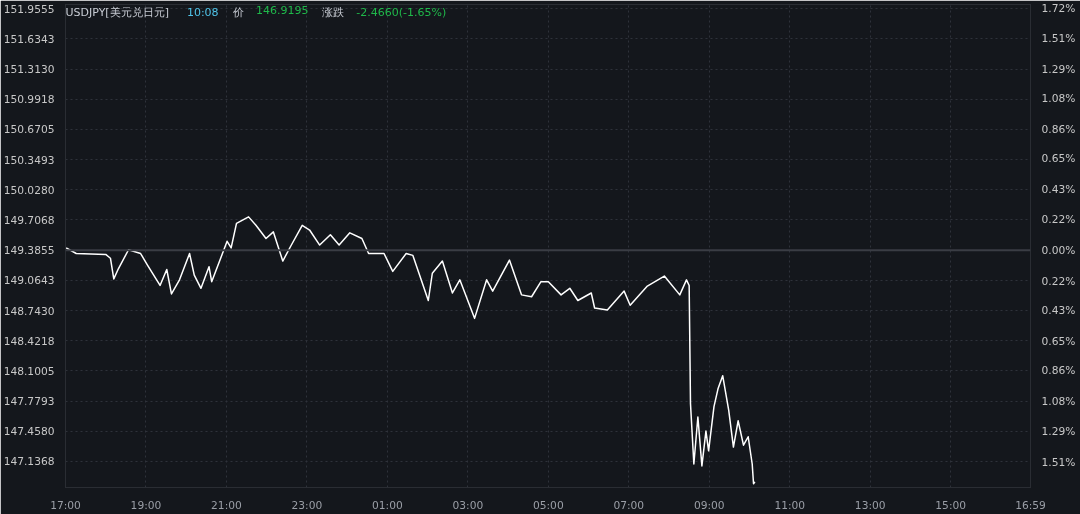 The width and height of the screenshot is (1080, 514). Describe the element at coordinates (29, 311) in the screenshot. I see `y-tick-label: 148.7430` at that location.